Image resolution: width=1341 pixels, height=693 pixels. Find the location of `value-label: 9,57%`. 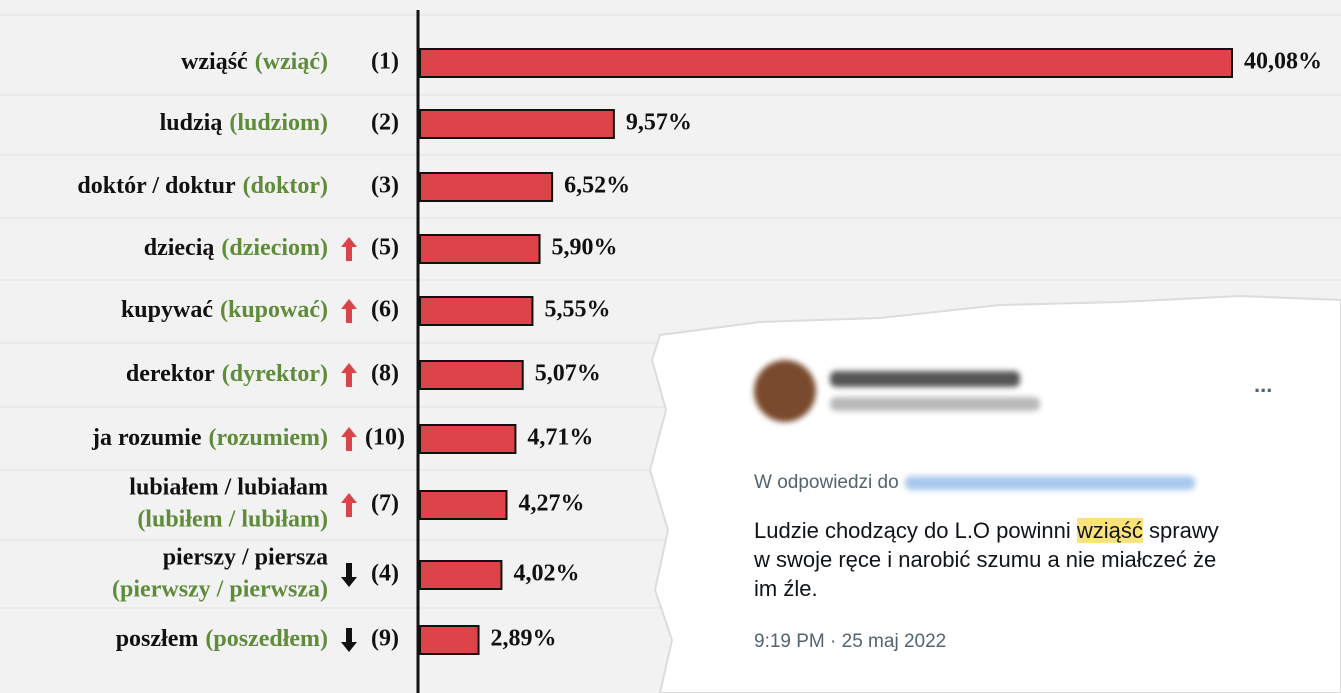

value-label: 9,57% is located at coordinates (659, 123).